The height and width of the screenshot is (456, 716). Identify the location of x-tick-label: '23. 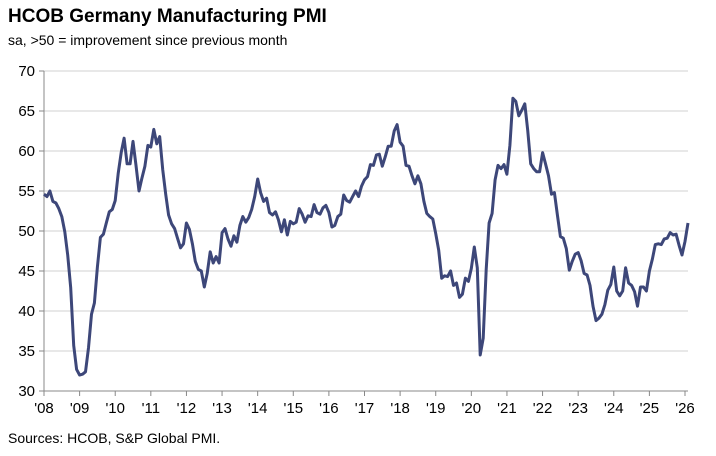
(578, 408).